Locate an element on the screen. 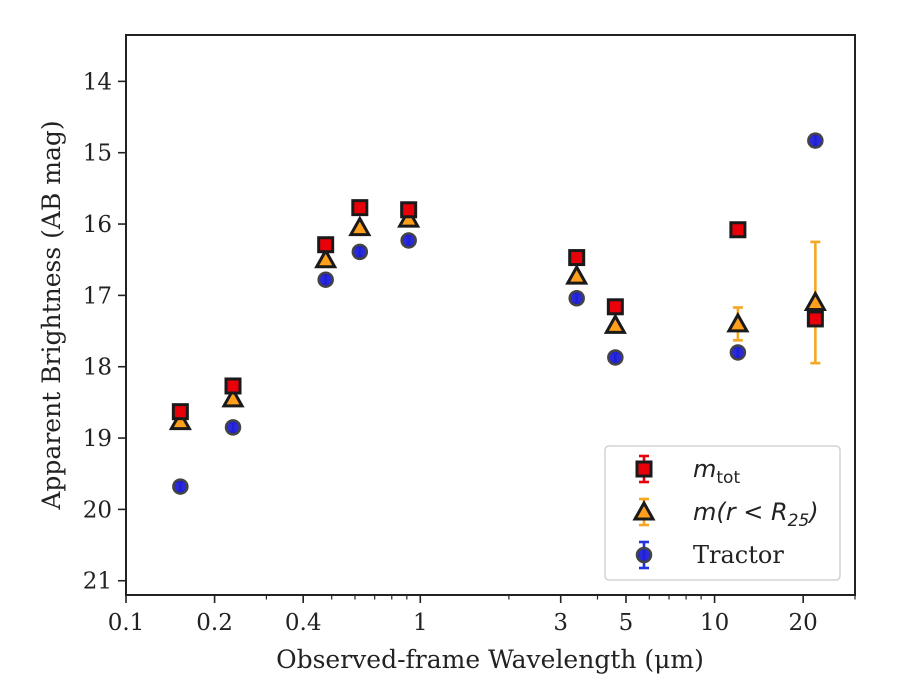  legend-entry-tractor: Tractor is located at coordinates (709, 555).